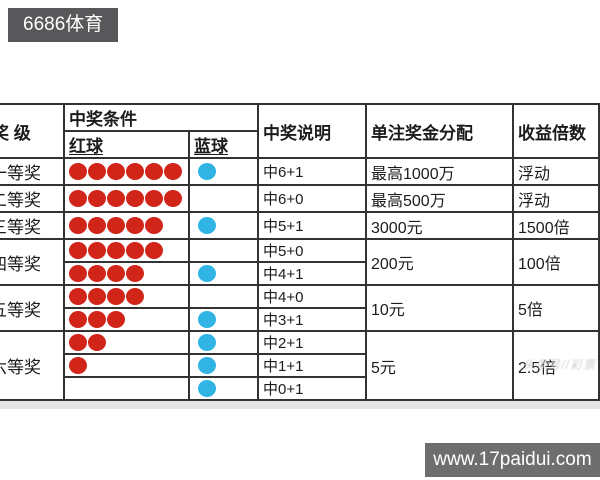 Image resolution: width=600 pixels, height=480 pixels. Describe the element at coordinates (439, 171) in the screenshot. I see `prize-cell: 最高1000万` at that location.